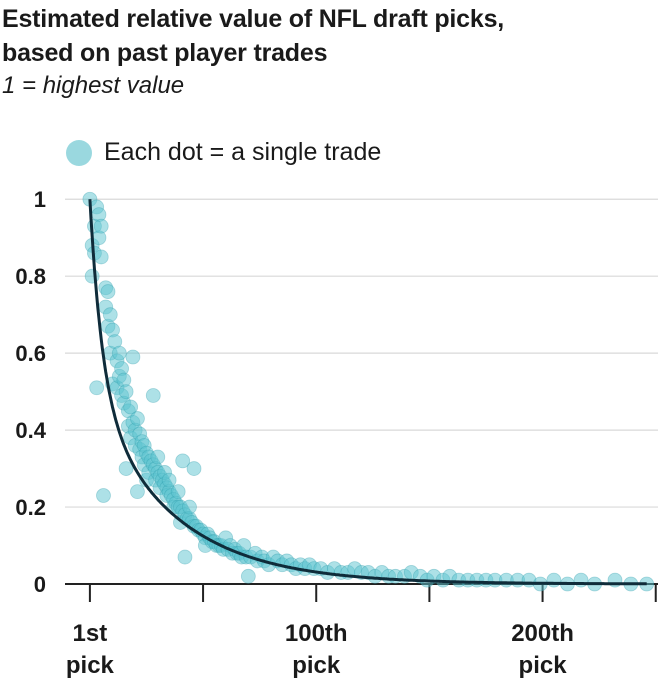 This screenshot has width=660, height=682. What do you see at coordinates (542, 633) in the screenshot?
I see `x-tick-label: 200th` at bounding box center [542, 633].